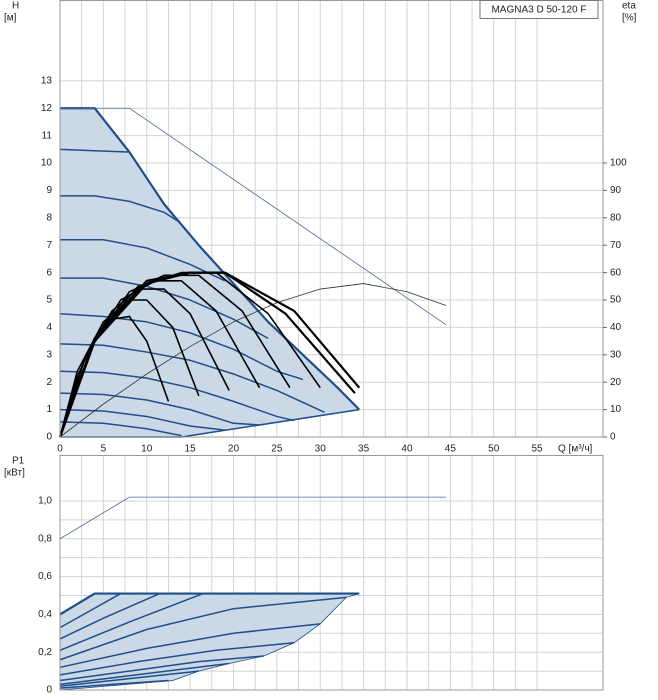  I want to click on y2-tick-label: 0, so click(613, 437).